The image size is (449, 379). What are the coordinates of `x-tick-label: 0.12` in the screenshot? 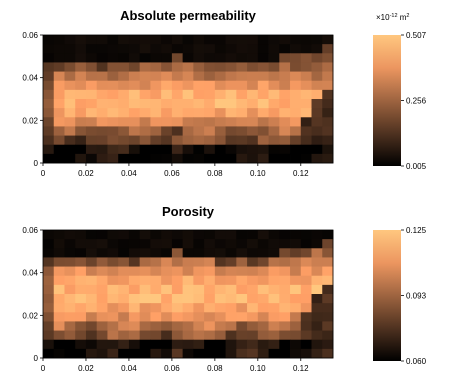 It's located at (301, 173).